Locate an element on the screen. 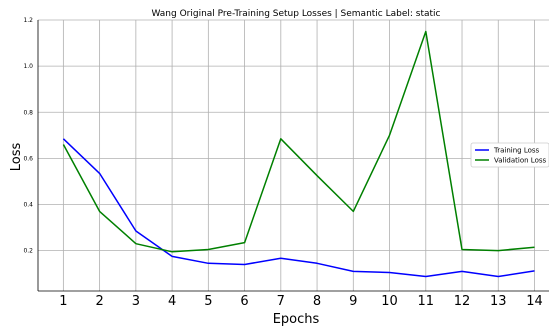 Image resolution: width=549 pixels, height=329 pixels. x-tick-label: 6 is located at coordinates (244, 301).